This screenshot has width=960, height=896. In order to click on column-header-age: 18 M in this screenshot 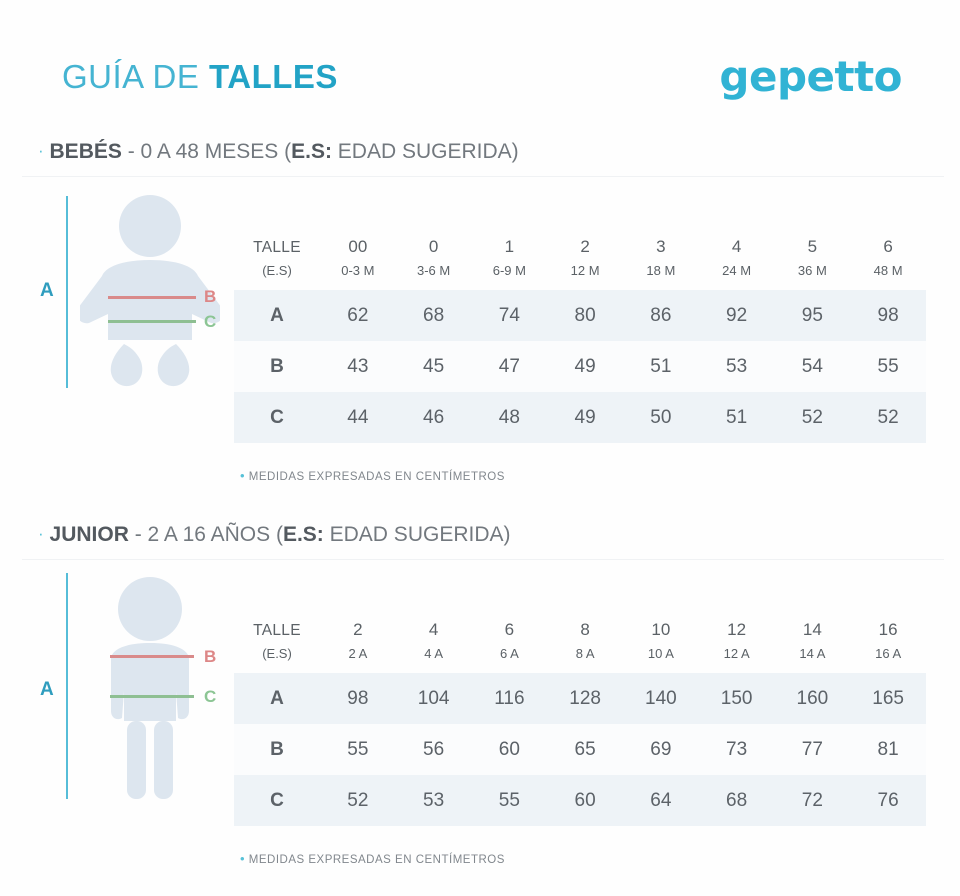, I will do `click(661, 270)`.